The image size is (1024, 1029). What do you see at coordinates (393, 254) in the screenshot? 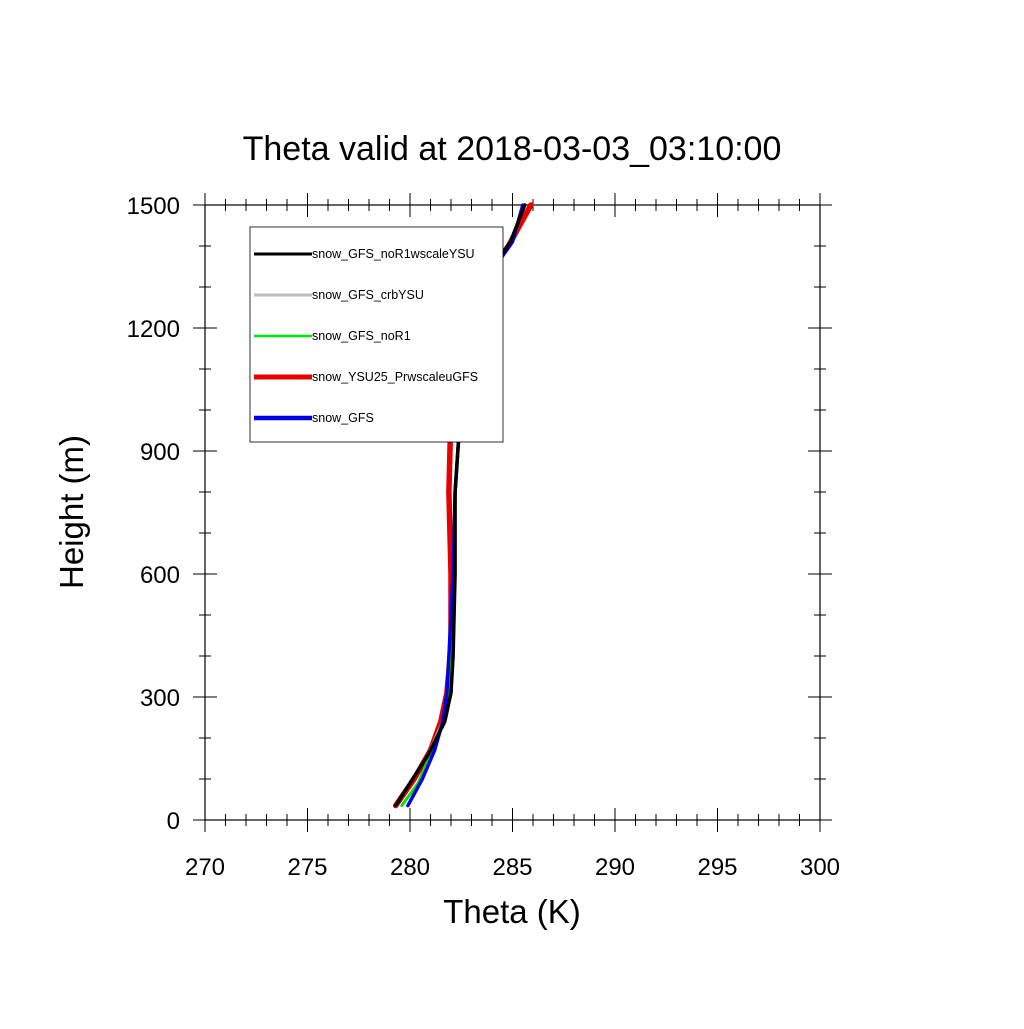
I see `legend-label: snow_GFS_noR1wscaleYSU` at bounding box center [393, 254].